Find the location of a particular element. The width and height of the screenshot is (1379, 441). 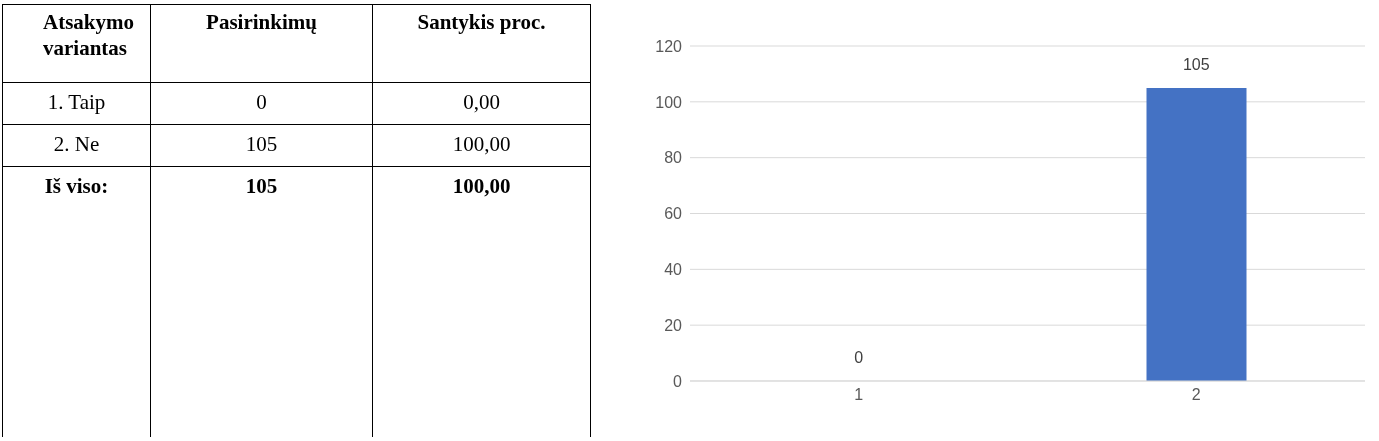

text: Atsakymo variantas is located at coordinates (76, 43).